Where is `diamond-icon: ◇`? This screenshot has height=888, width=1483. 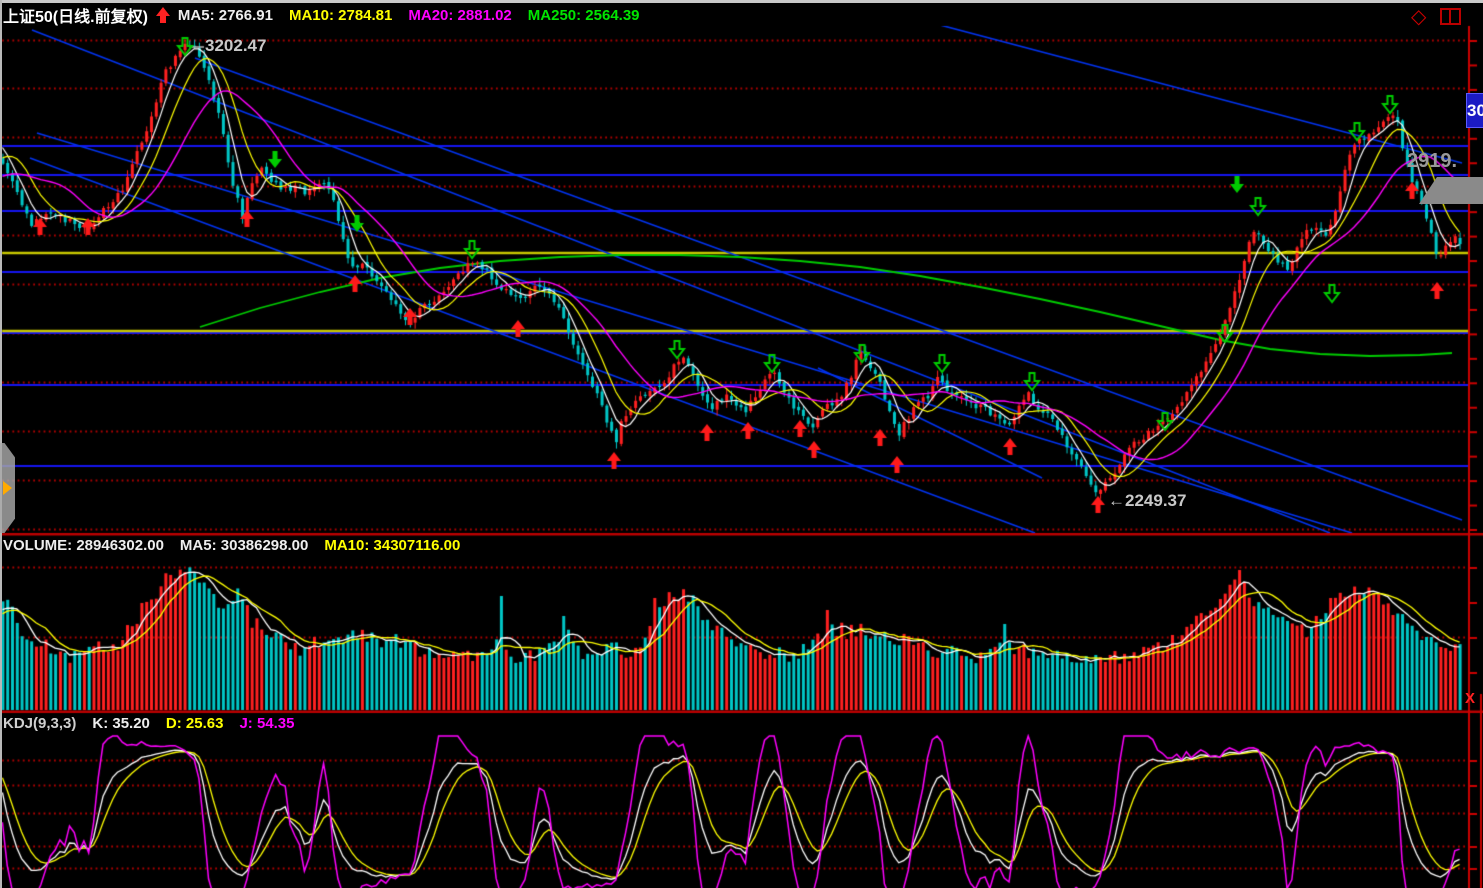
diamond-icon: ◇ is located at coordinates (1419, 17).